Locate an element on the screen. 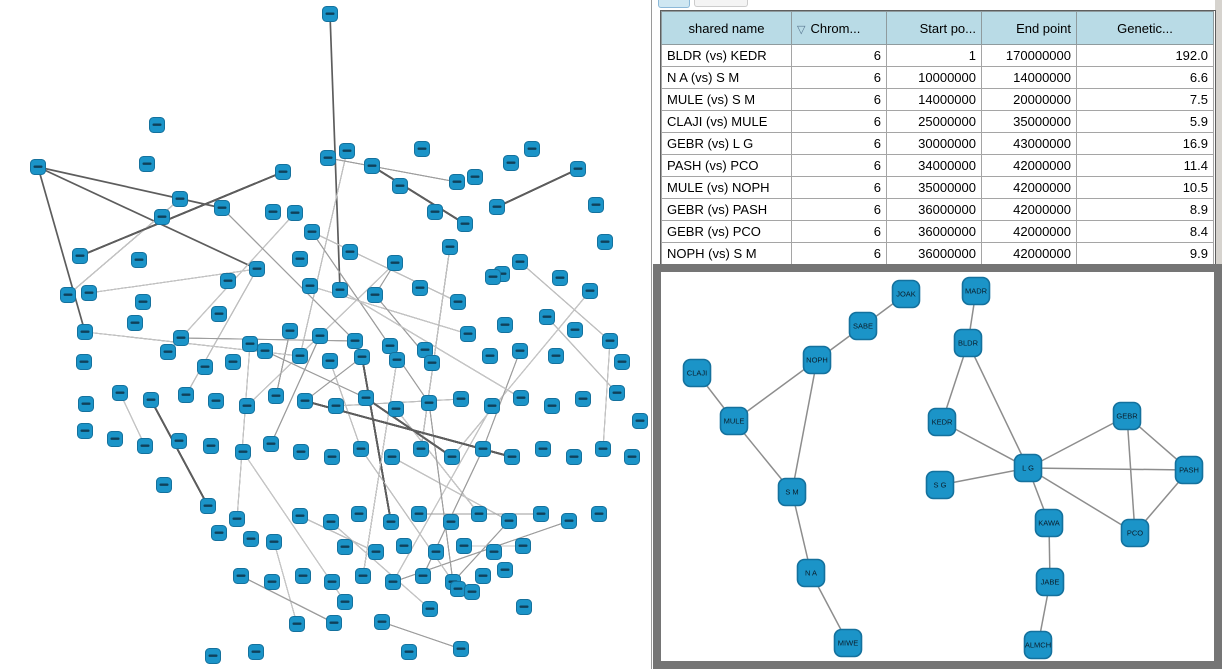  node-sabe: SABE is located at coordinates (863, 326).